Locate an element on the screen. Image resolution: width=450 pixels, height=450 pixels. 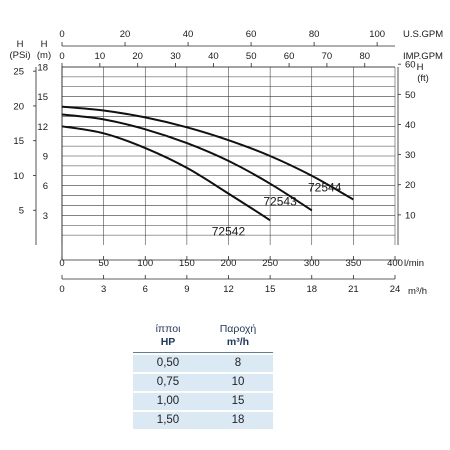
imp-gpm-tick-label: 60 is located at coordinates (289, 56).